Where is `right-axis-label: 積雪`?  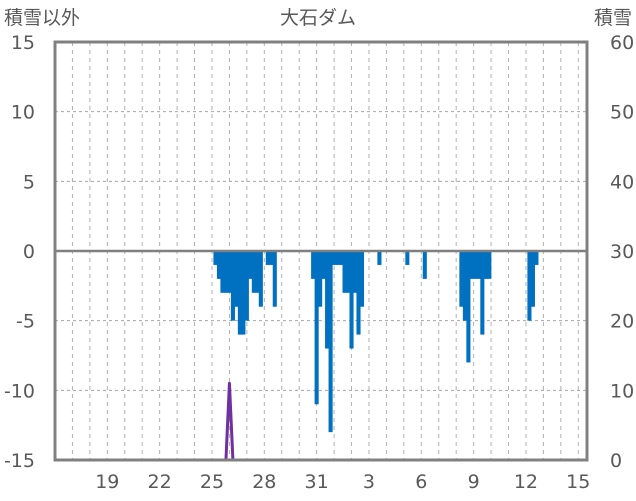 right-axis-label: 積雪 is located at coordinates (613, 18).